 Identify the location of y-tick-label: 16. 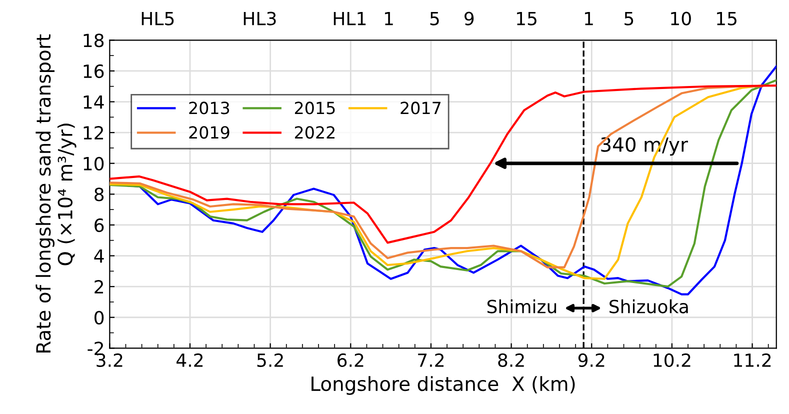
(94, 71).